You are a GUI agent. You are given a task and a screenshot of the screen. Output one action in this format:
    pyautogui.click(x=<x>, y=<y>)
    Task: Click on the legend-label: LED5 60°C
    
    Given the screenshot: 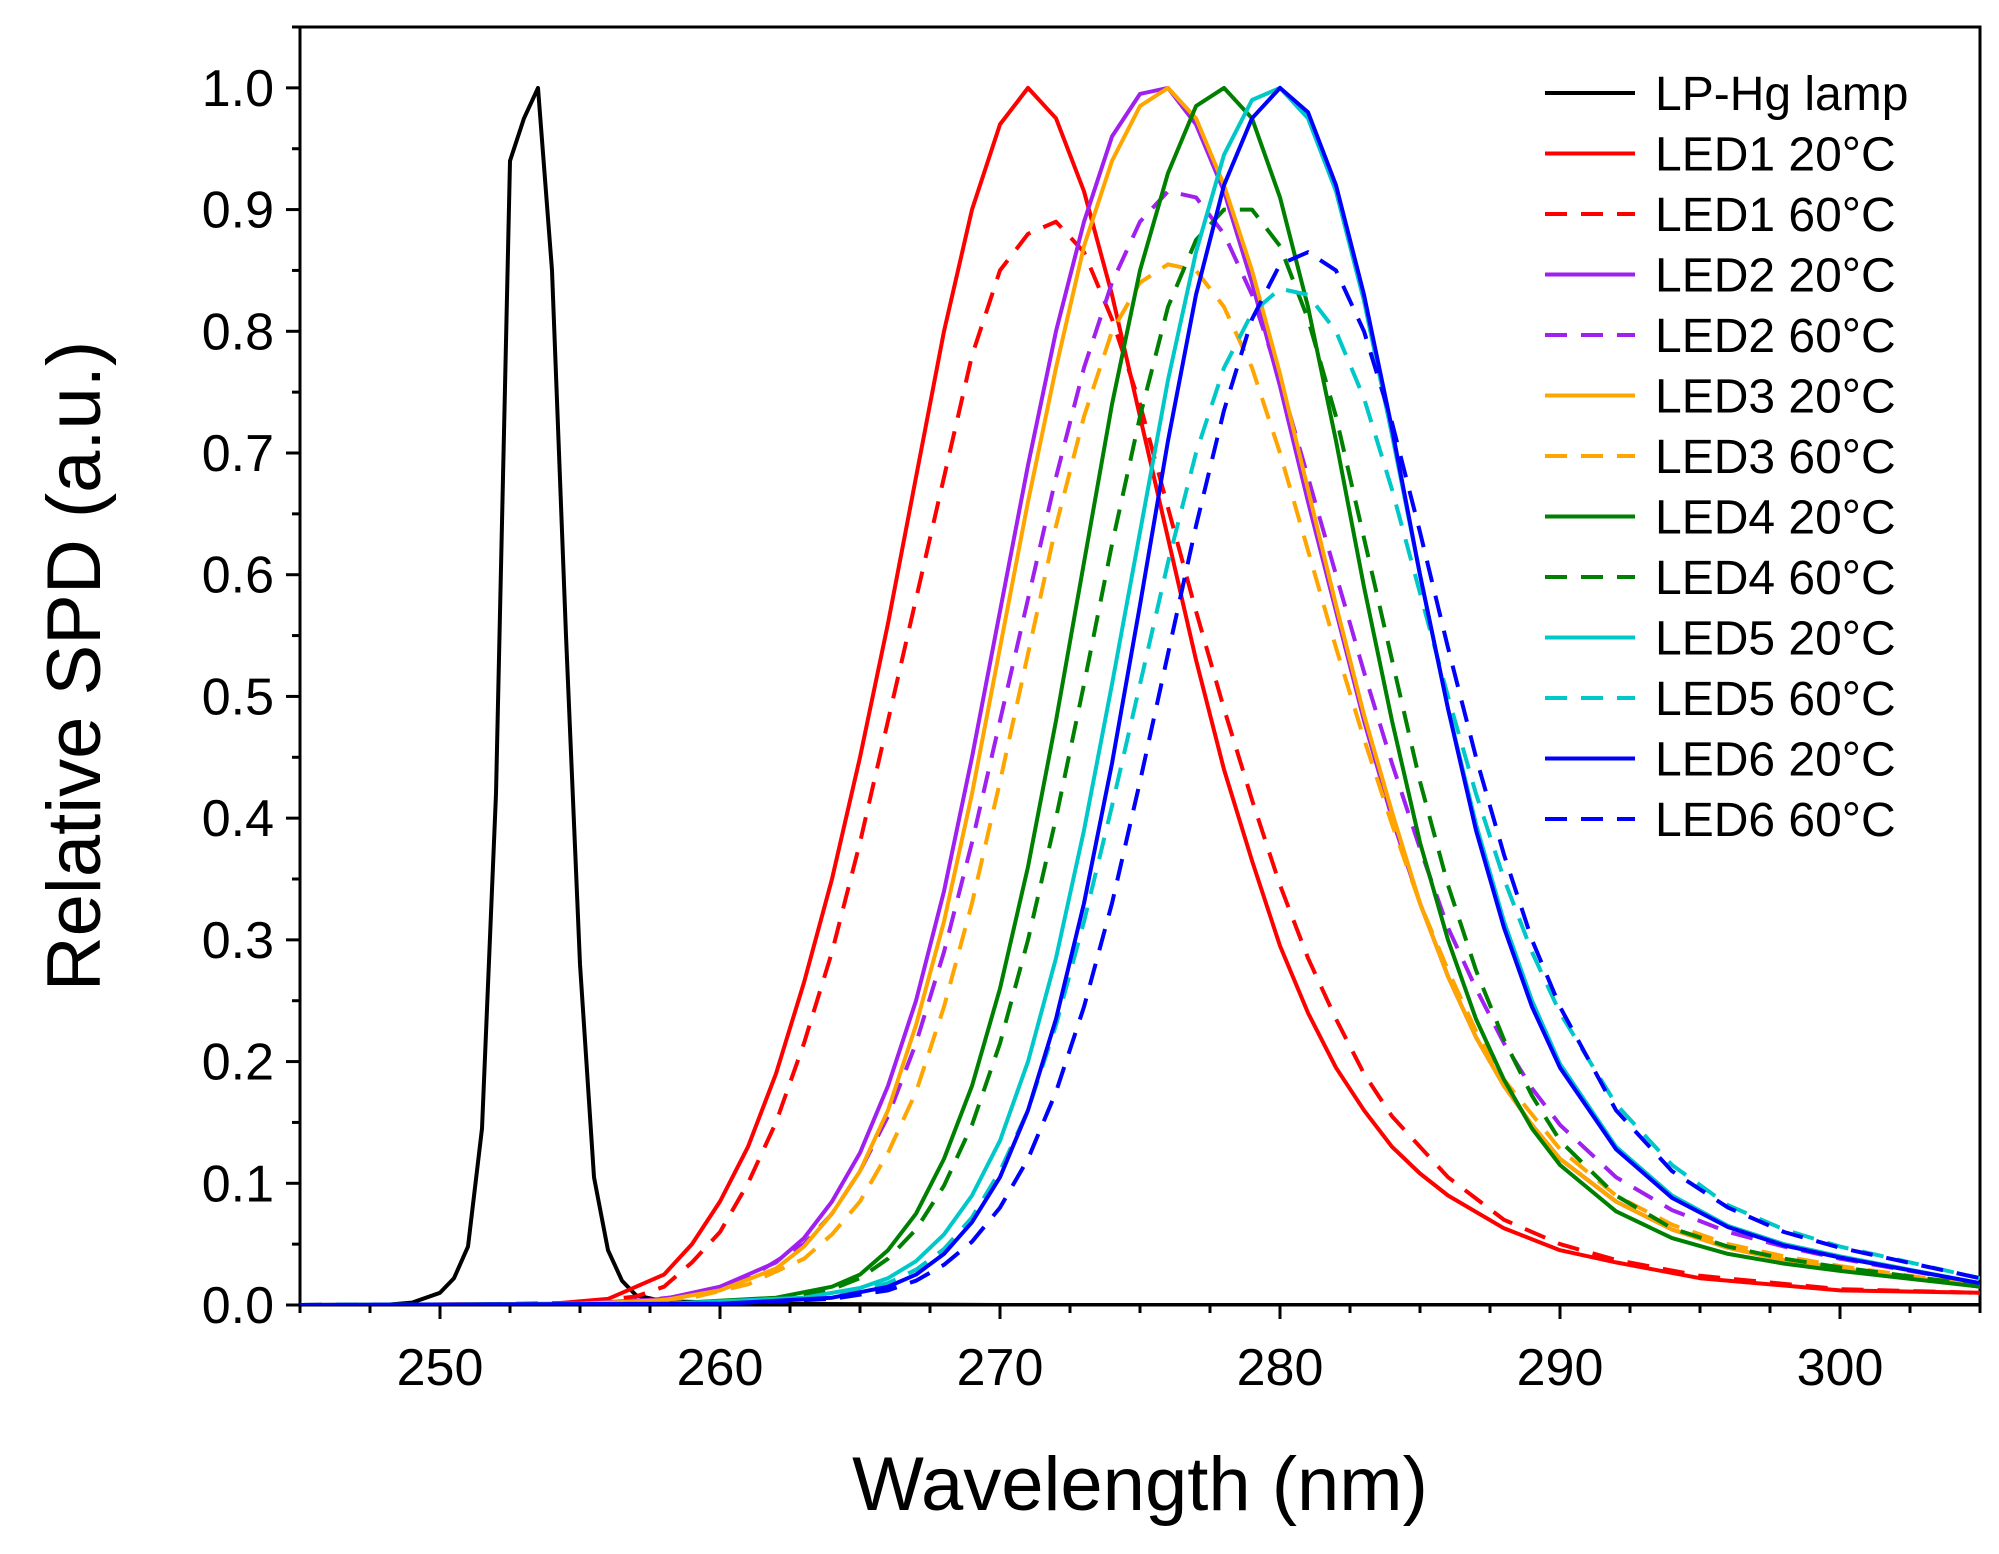 What is the action you would take?
    pyautogui.click(x=1775, y=699)
    